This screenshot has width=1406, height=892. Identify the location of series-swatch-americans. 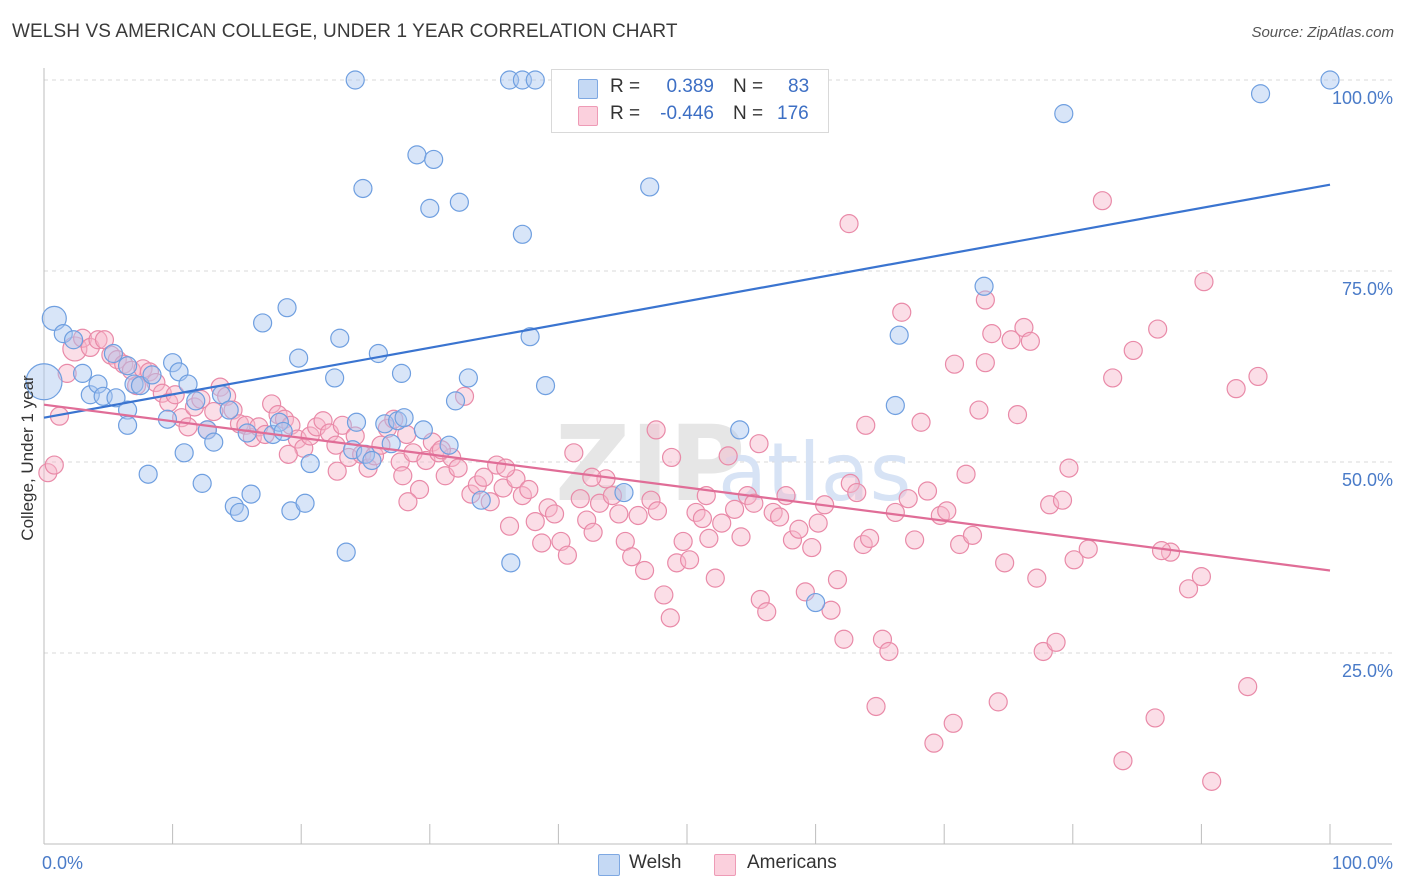
(725, 865).